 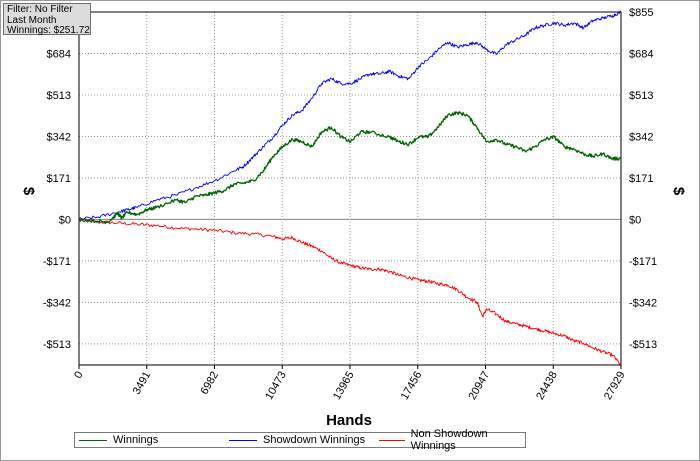 I want to click on y-tick-label-left: $684, so click(x=59, y=54).